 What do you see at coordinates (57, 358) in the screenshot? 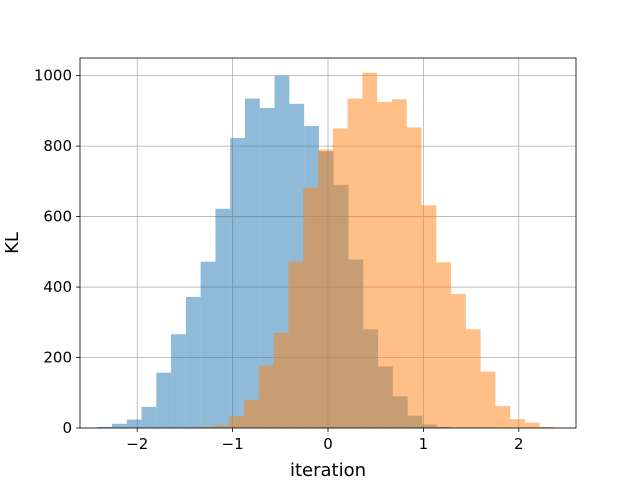
I see `y-tick-label: 200` at bounding box center [57, 358].